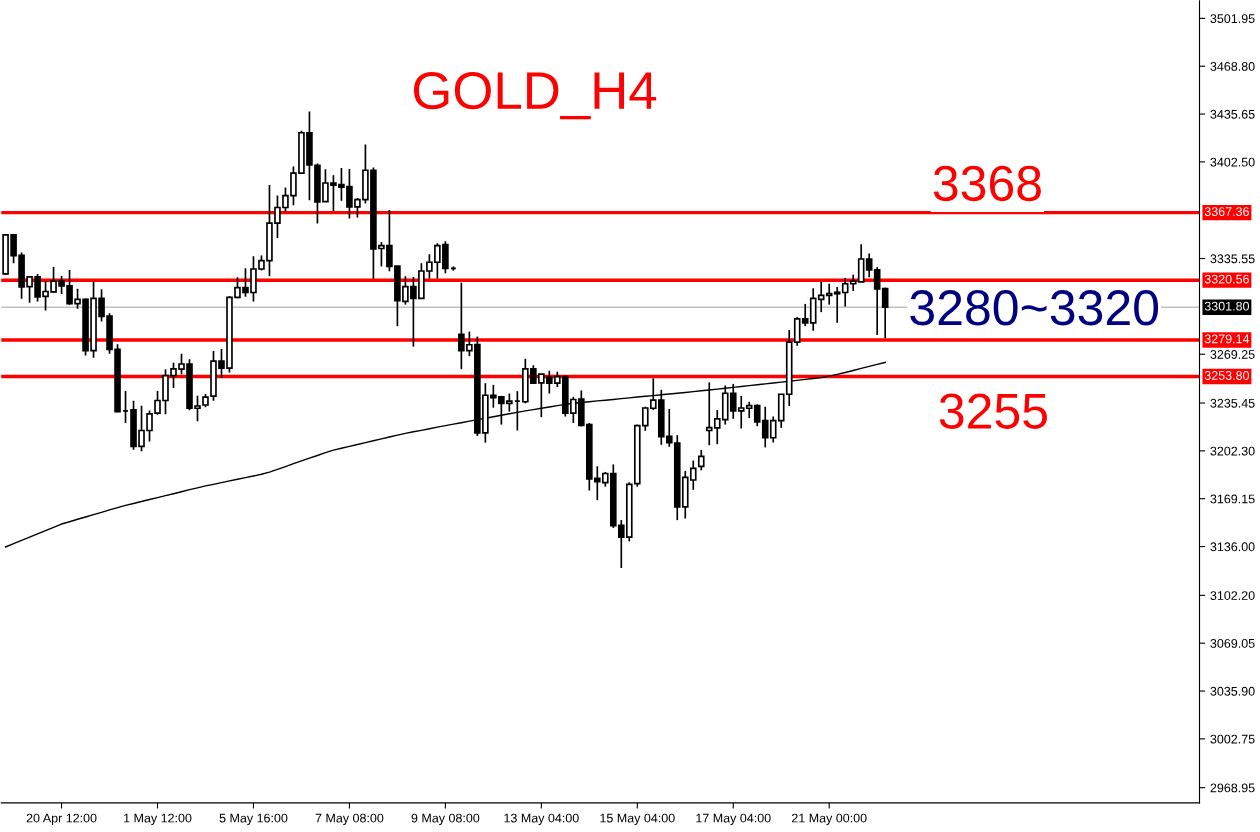 The width and height of the screenshot is (1260, 832). I want to click on ref-line-label: 3253.80, so click(1227, 375).